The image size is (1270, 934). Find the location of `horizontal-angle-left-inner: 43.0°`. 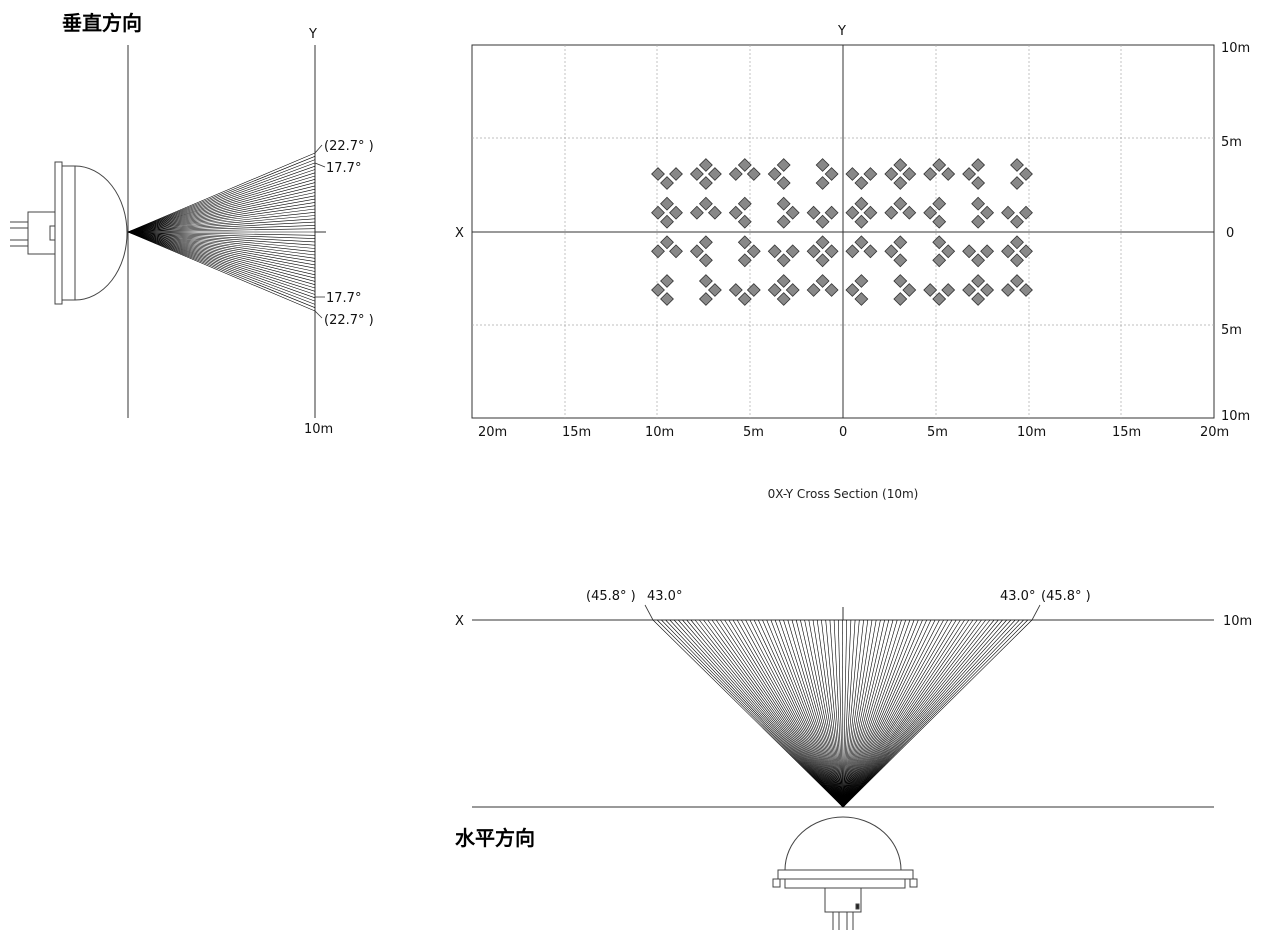

horizontal-angle-left-inner: 43.0° is located at coordinates (664, 596).